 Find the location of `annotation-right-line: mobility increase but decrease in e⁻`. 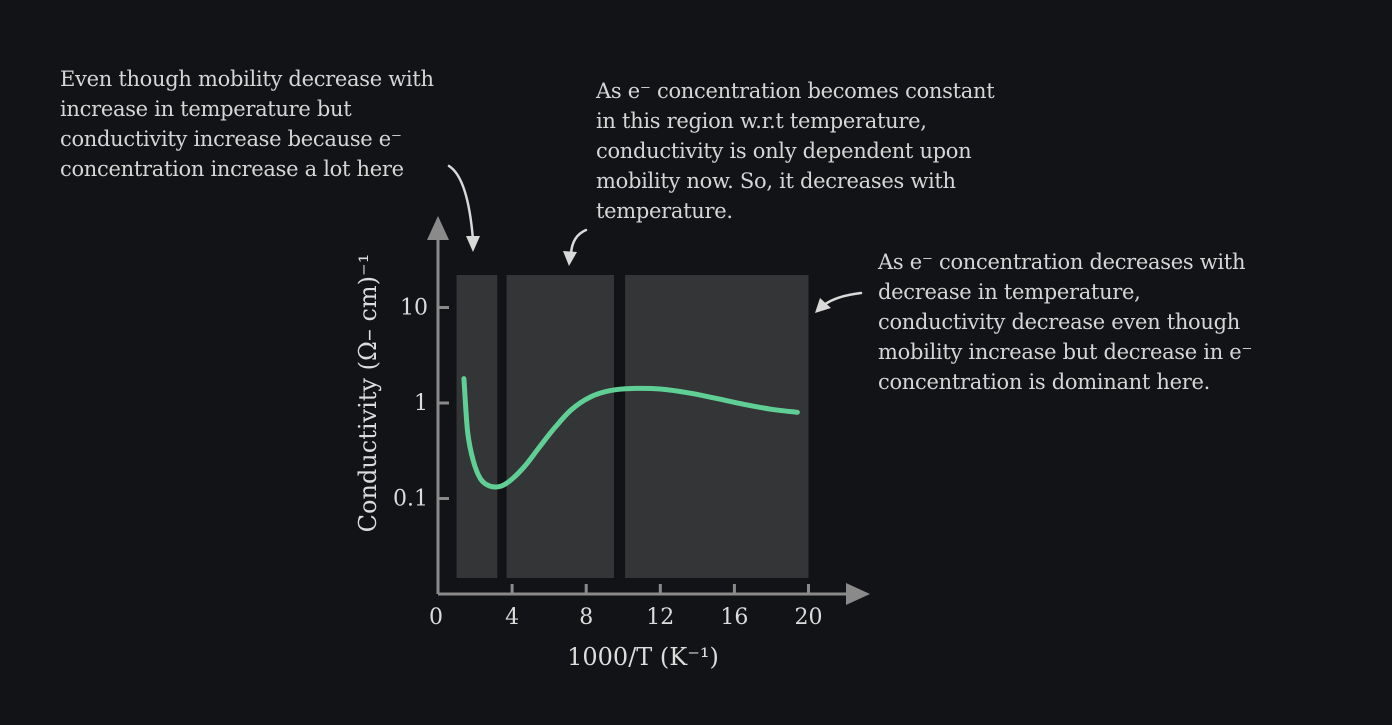

annotation-right-line: mobility increase but decrease in e⁻ is located at coordinates (1065, 352).